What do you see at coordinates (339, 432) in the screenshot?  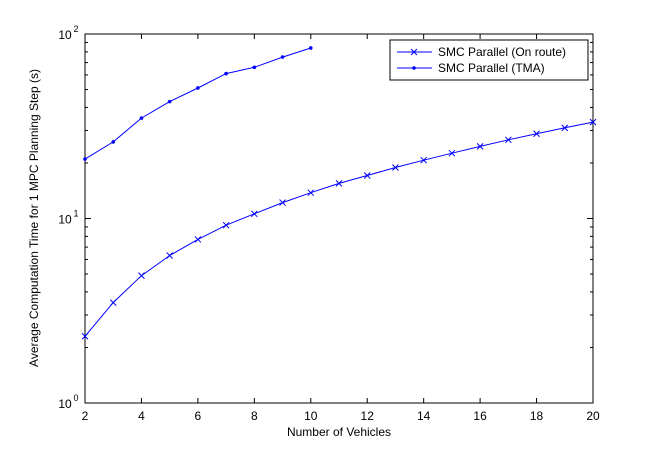 I see `x-axis-label: Number of Vehicles` at bounding box center [339, 432].